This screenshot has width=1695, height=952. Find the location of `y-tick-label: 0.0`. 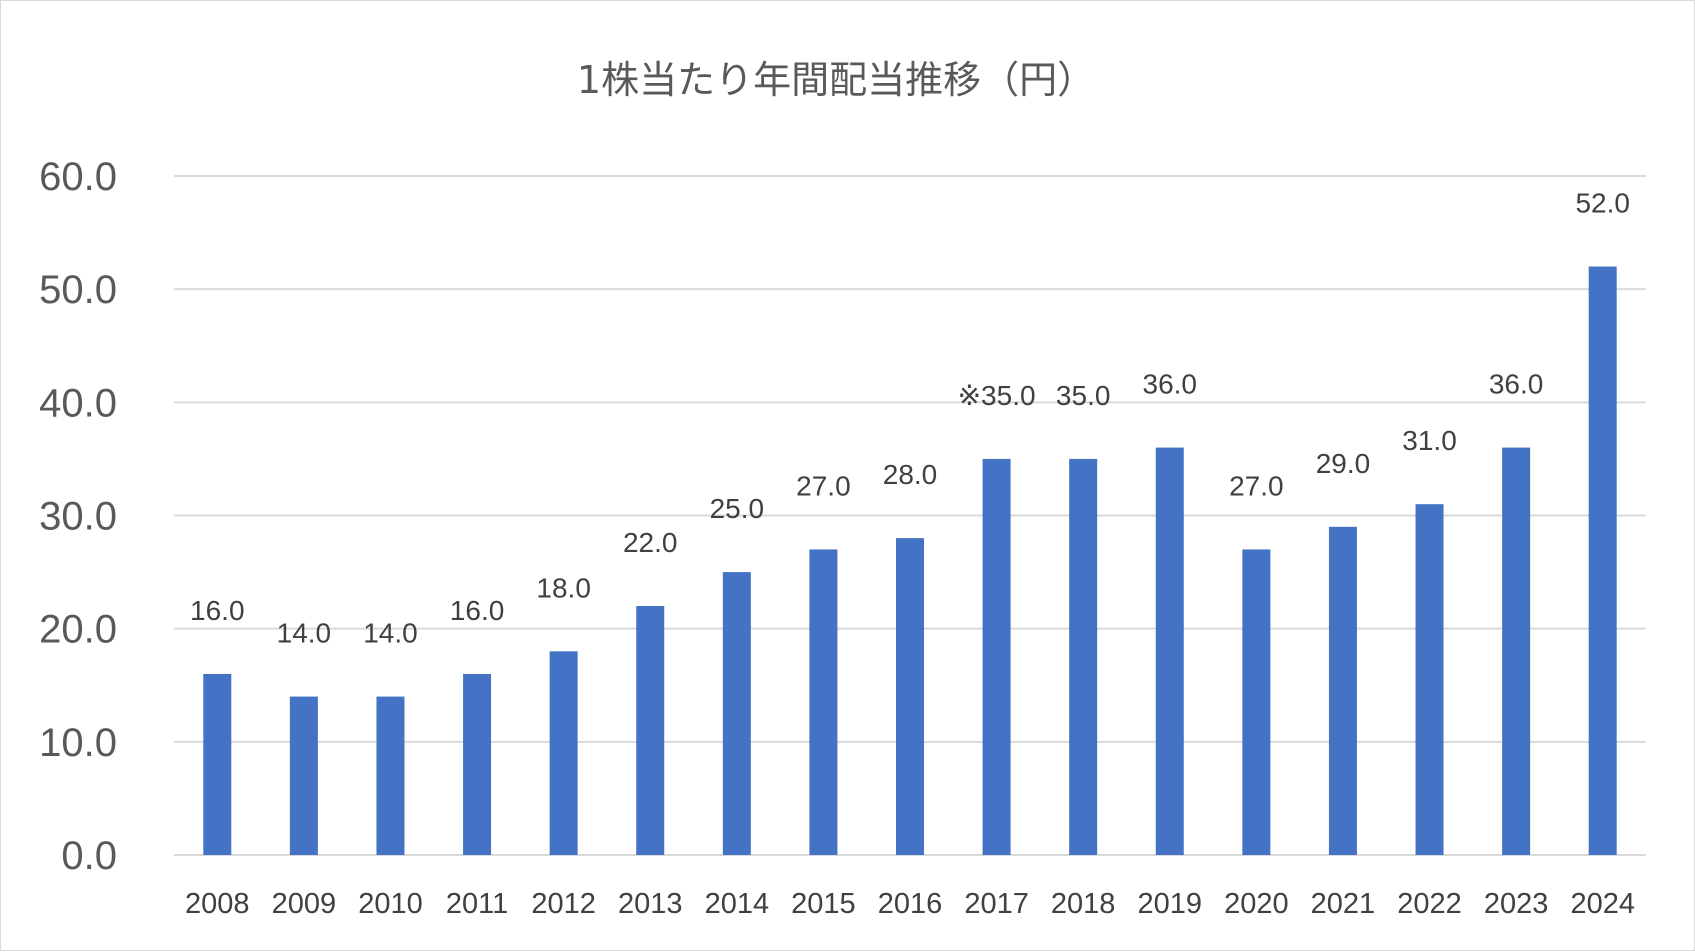

y-tick-label: 0.0 is located at coordinates (89, 856).